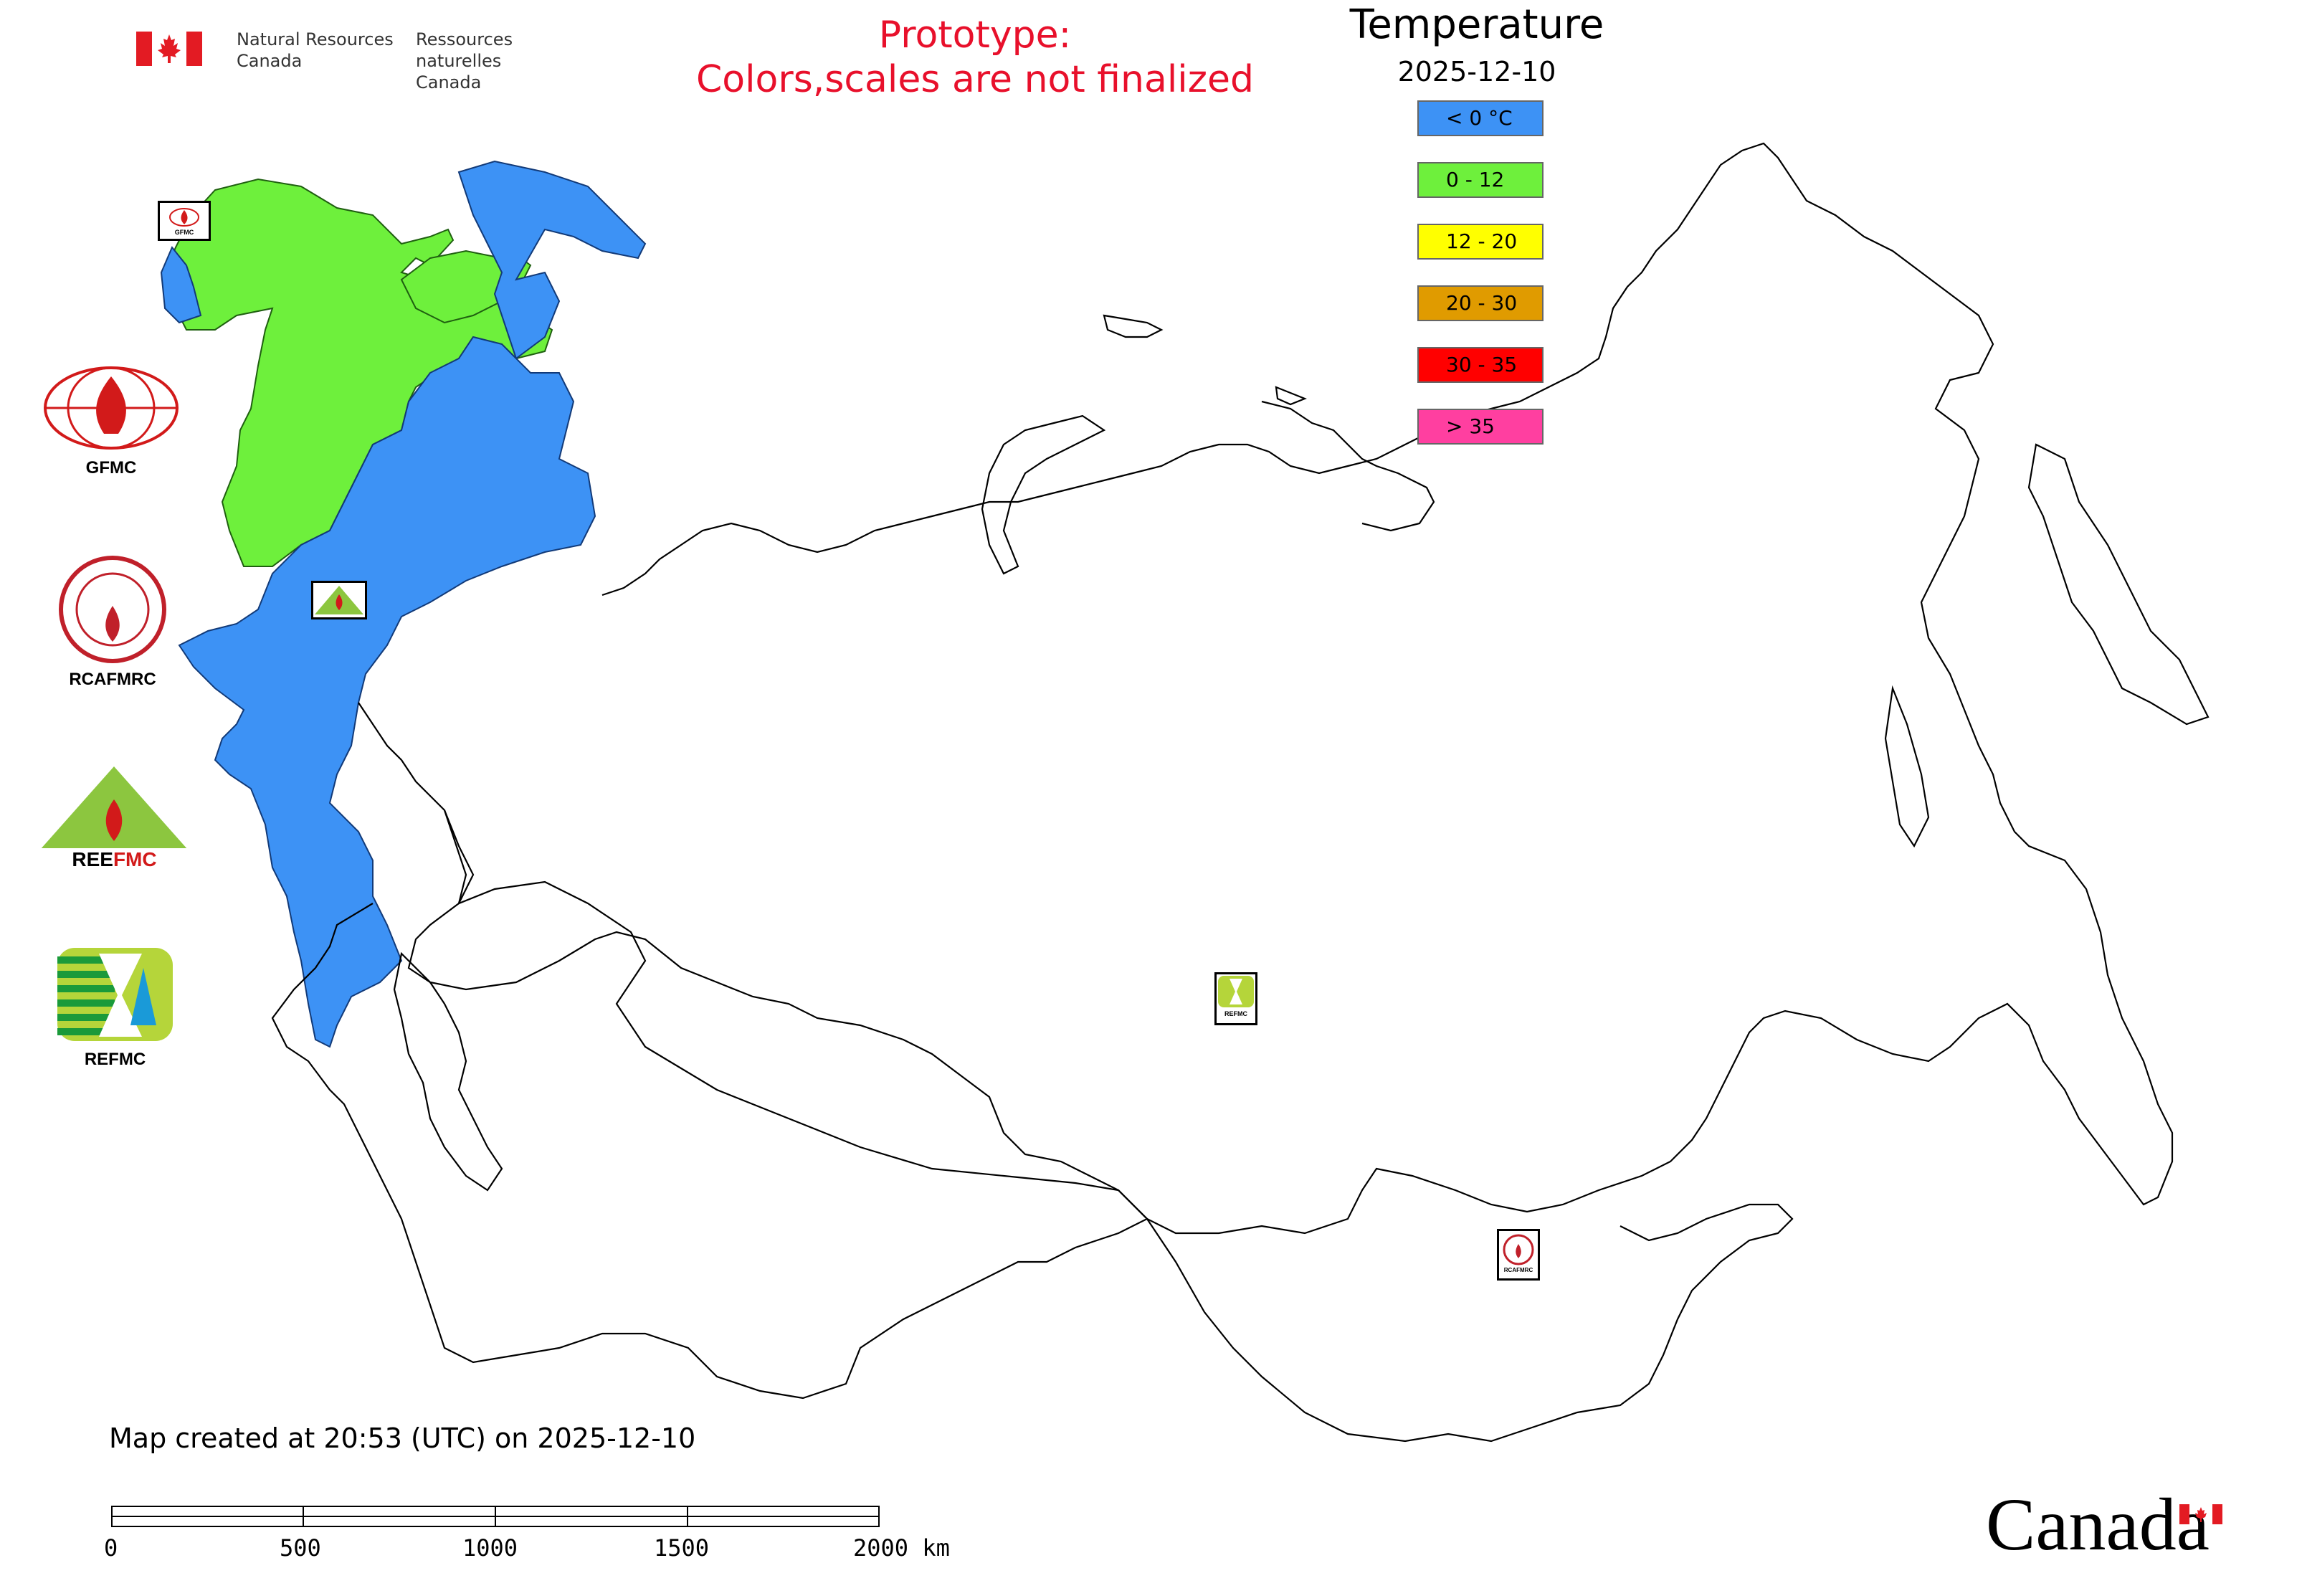 The width and height of the screenshot is (2302, 1596). I want to click on scale-bar, so click(495, 1516).